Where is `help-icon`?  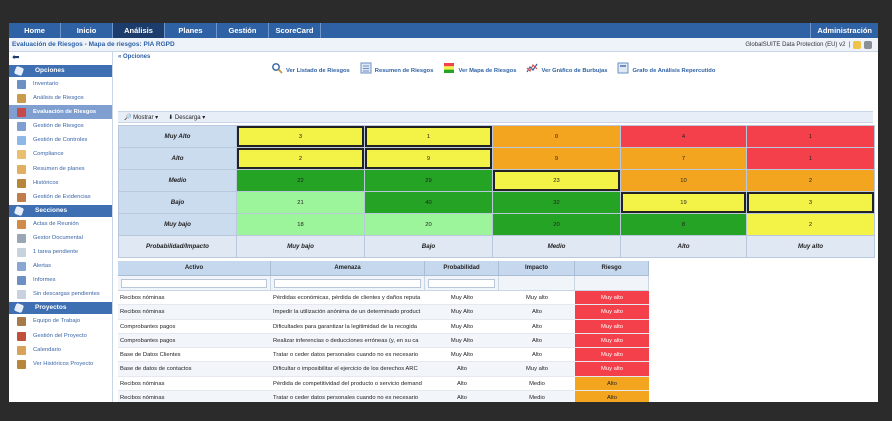 help-icon is located at coordinates (857, 45).